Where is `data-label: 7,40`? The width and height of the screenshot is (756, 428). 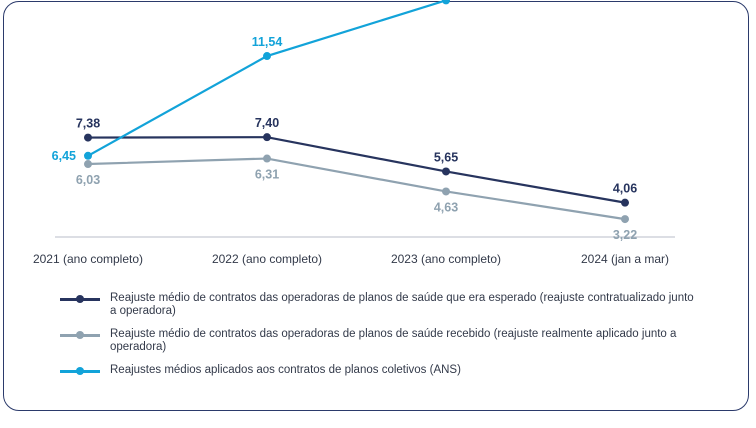
data-label: 7,40 is located at coordinates (267, 123).